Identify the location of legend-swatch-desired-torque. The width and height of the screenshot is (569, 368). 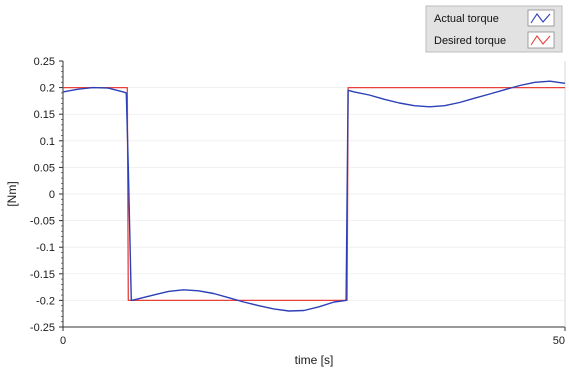
(541, 40).